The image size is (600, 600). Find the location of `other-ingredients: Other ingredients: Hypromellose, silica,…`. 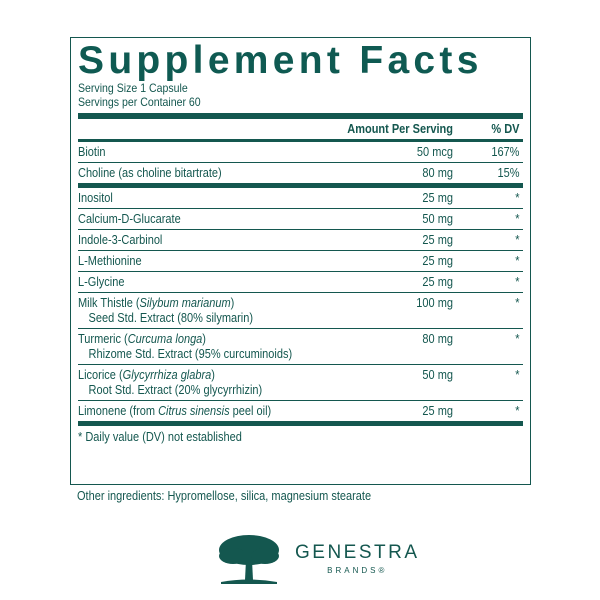

other-ingredients: Other ingredients: Hypromellose, silica,… is located at coordinates (224, 496).